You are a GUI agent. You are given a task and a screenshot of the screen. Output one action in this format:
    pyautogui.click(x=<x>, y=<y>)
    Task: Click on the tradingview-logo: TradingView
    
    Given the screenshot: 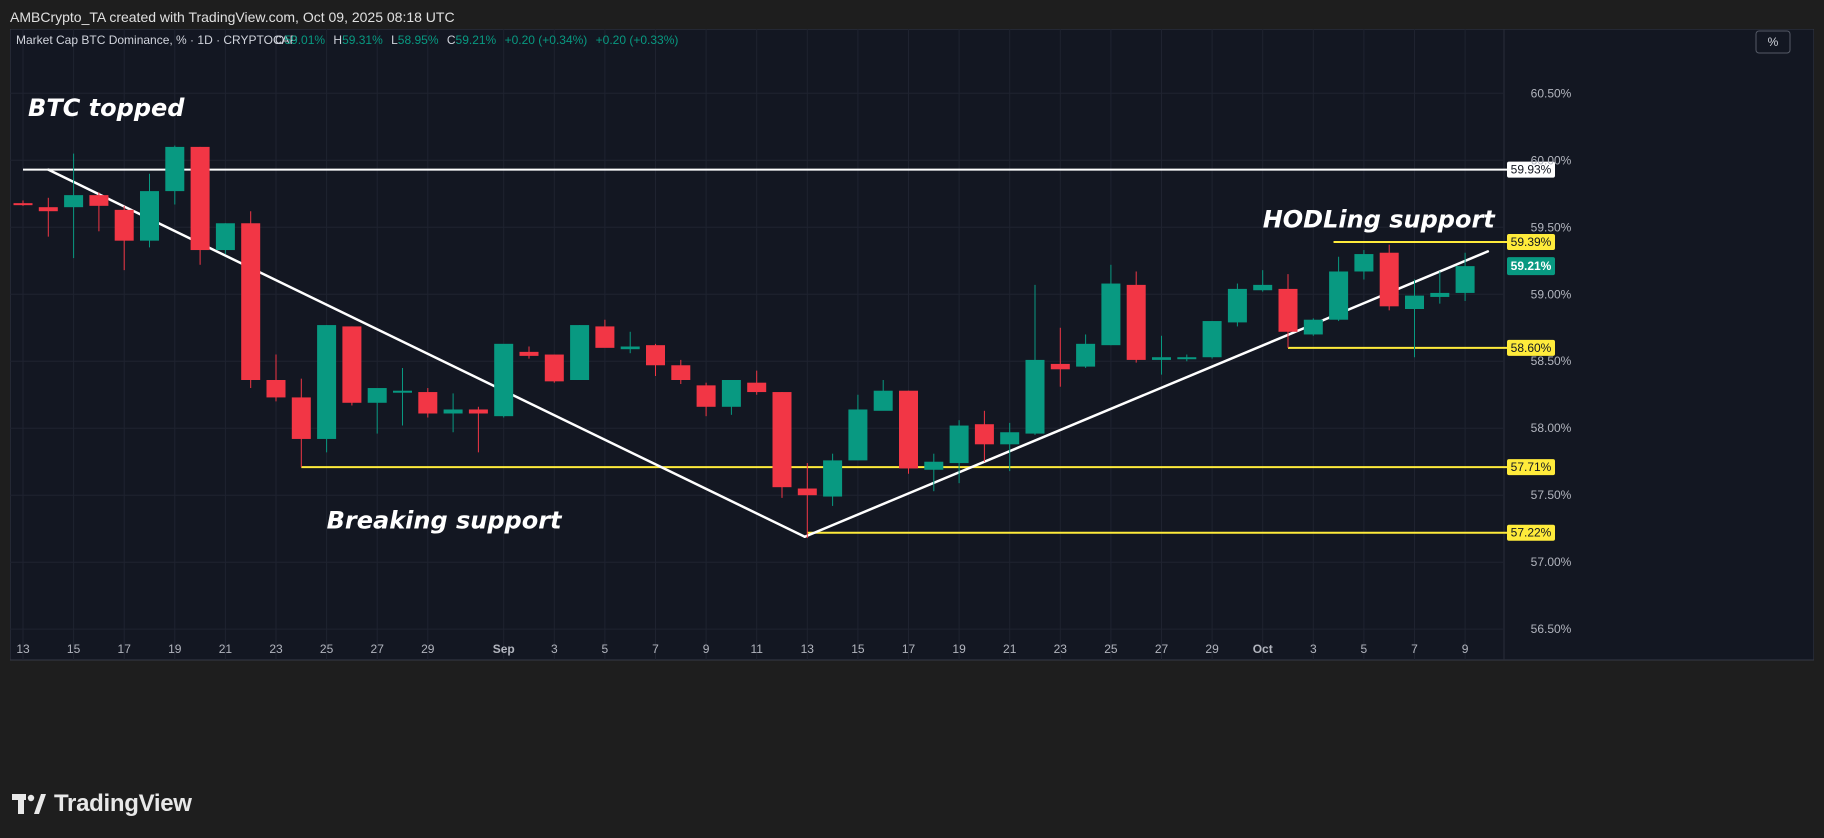 What is the action you would take?
    pyautogui.click(x=102, y=804)
    